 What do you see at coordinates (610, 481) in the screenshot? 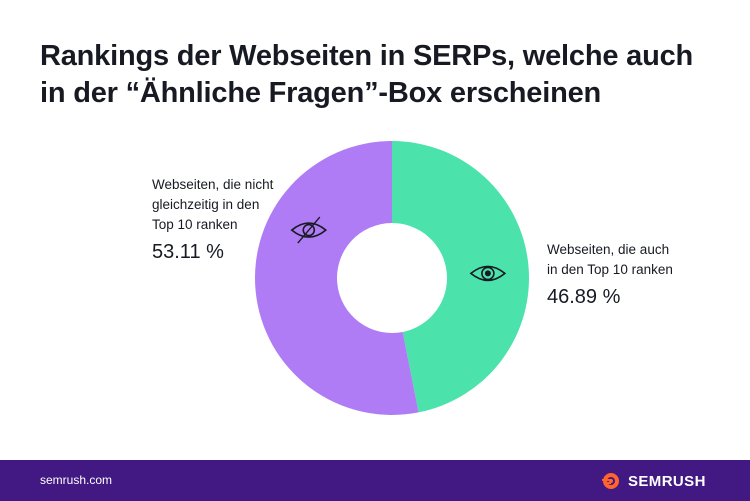
I see `semrush-logo-icon` at bounding box center [610, 481].